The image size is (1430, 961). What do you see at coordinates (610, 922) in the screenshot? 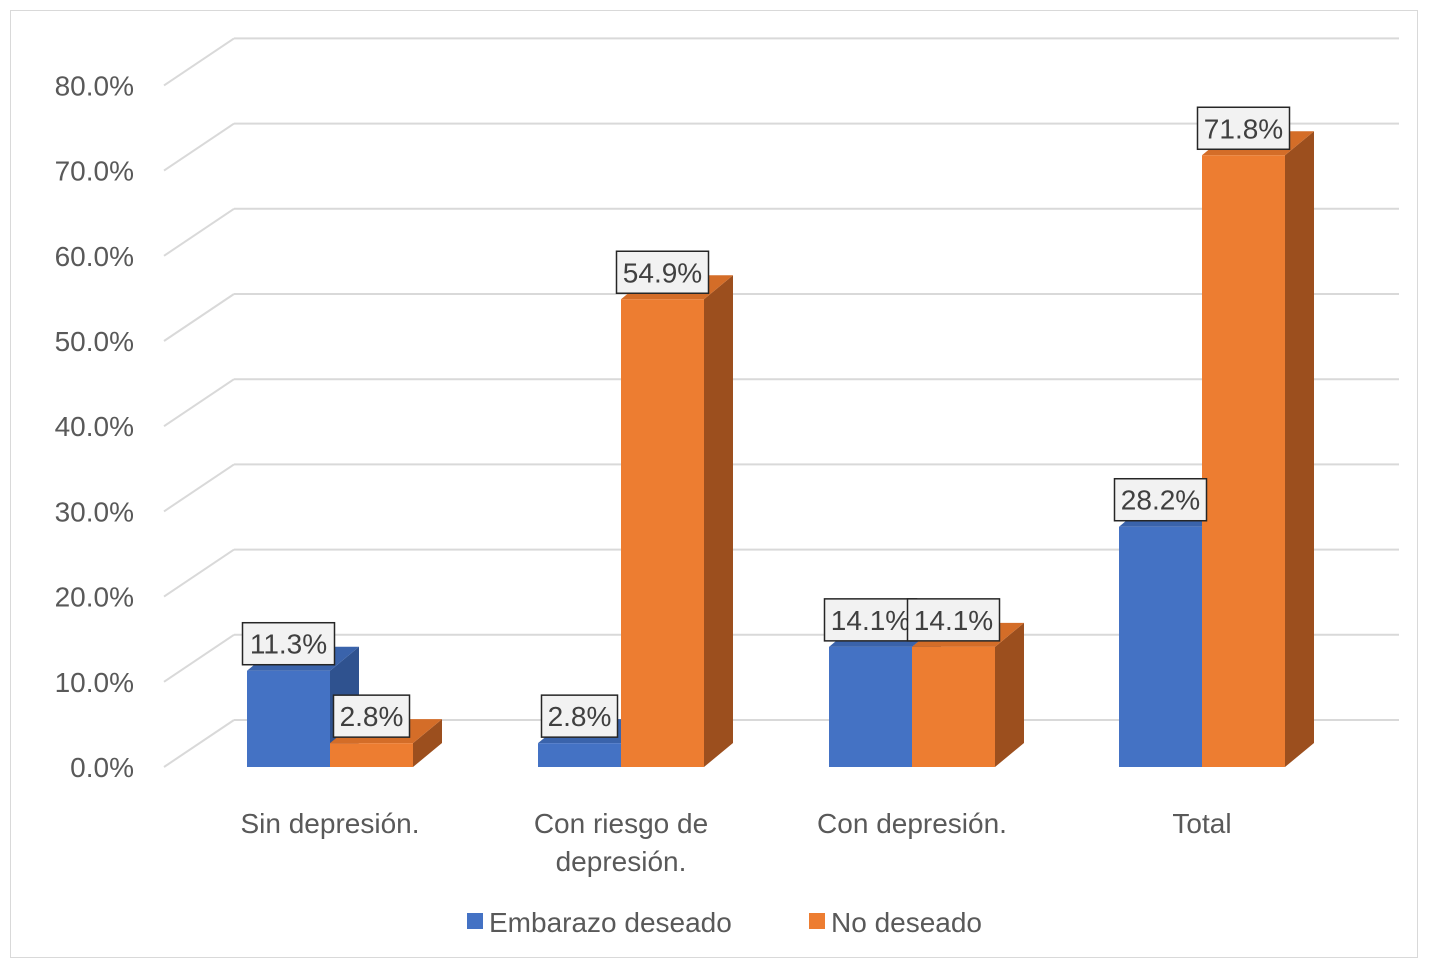
I see `legend-label: Embarazo deseado` at bounding box center [610, 922].